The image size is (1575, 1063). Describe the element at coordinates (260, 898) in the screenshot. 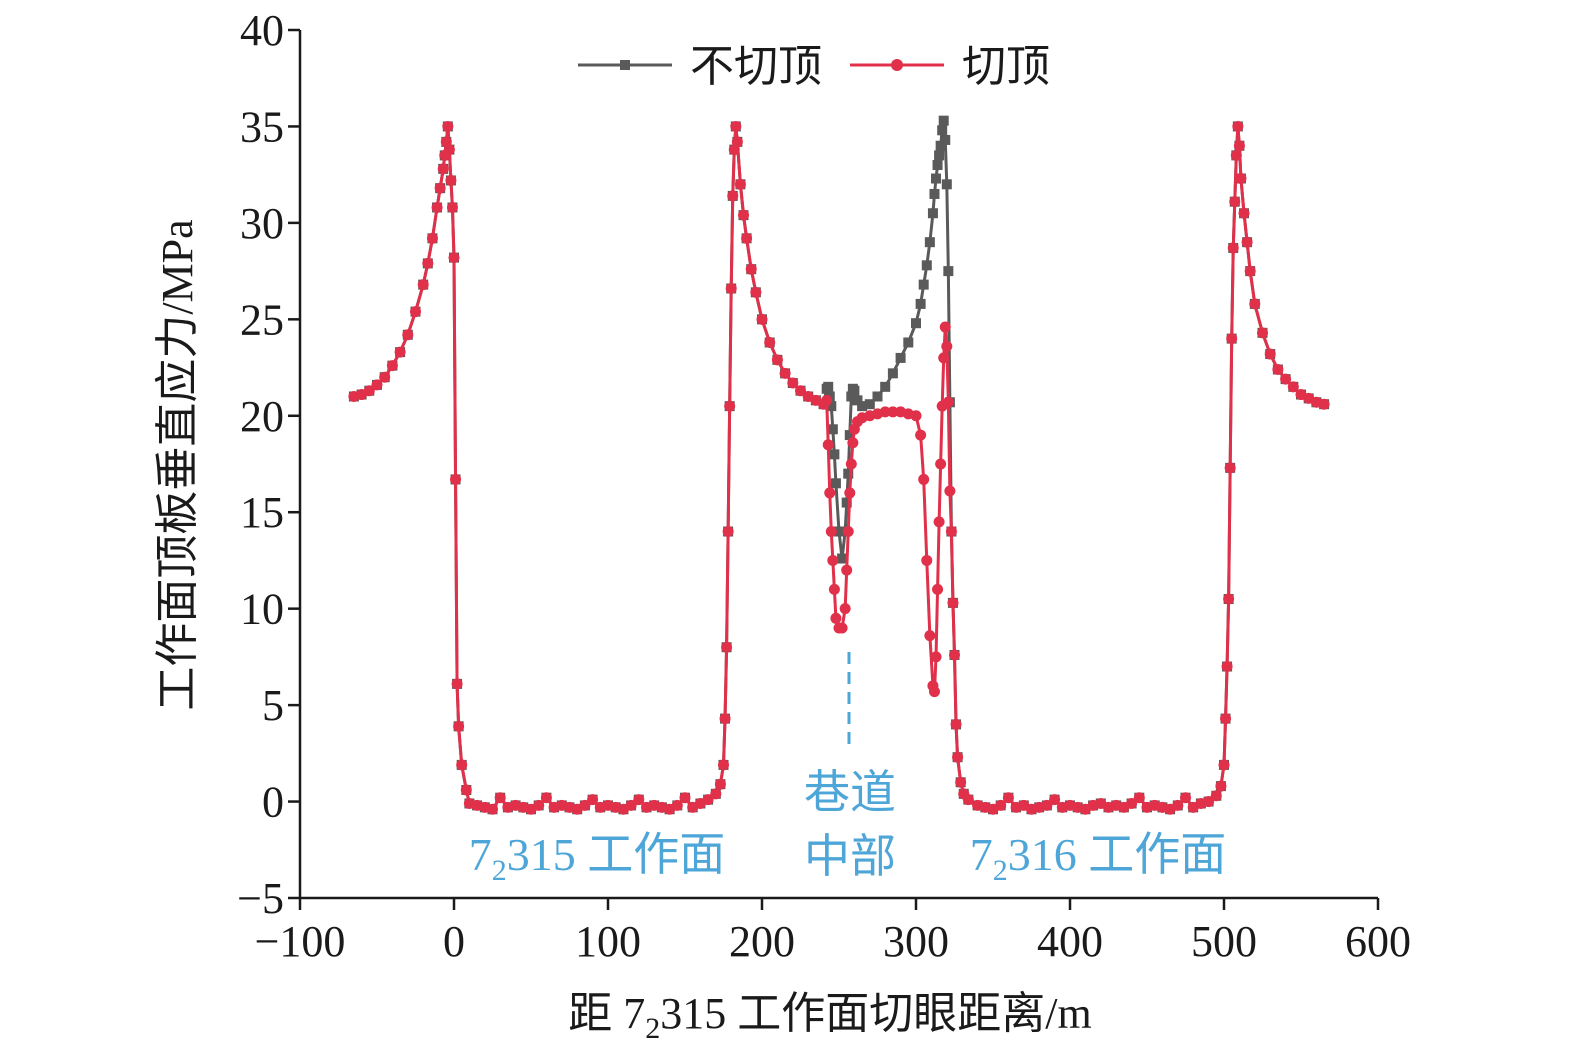

I see `y-tick-label: −5` at that location.